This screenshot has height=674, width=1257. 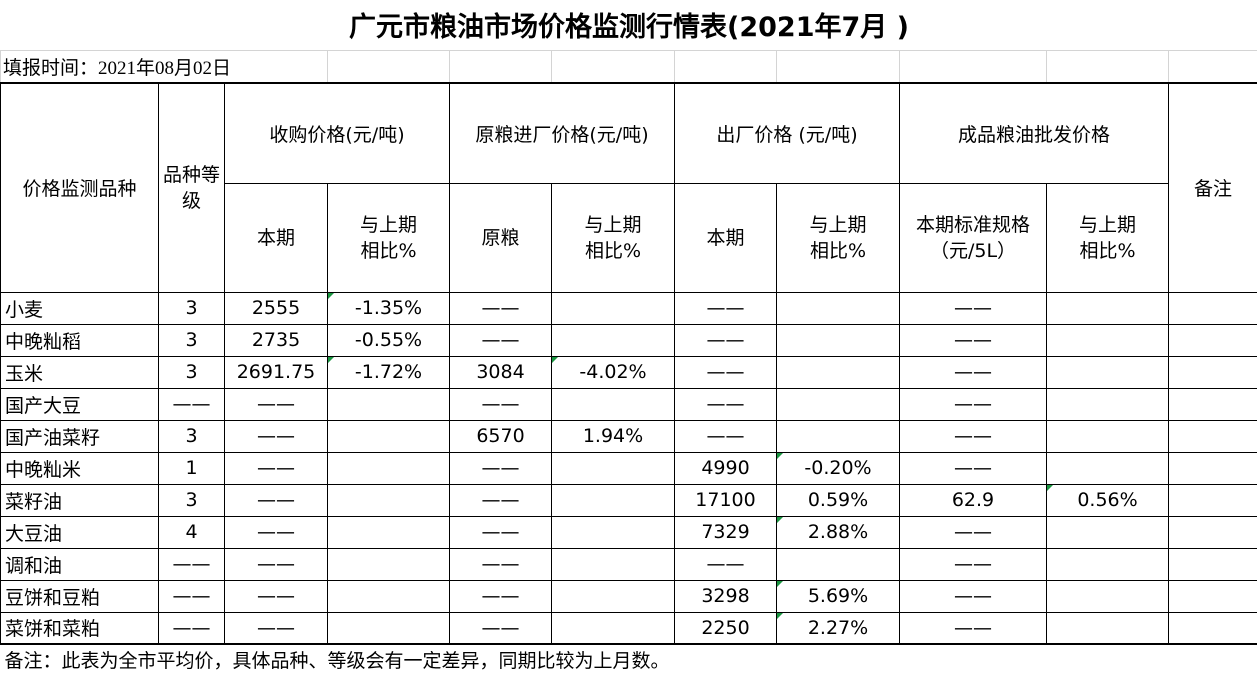 I want to click on item-name-cell: 国产大豆, so click(x=79, y=404).